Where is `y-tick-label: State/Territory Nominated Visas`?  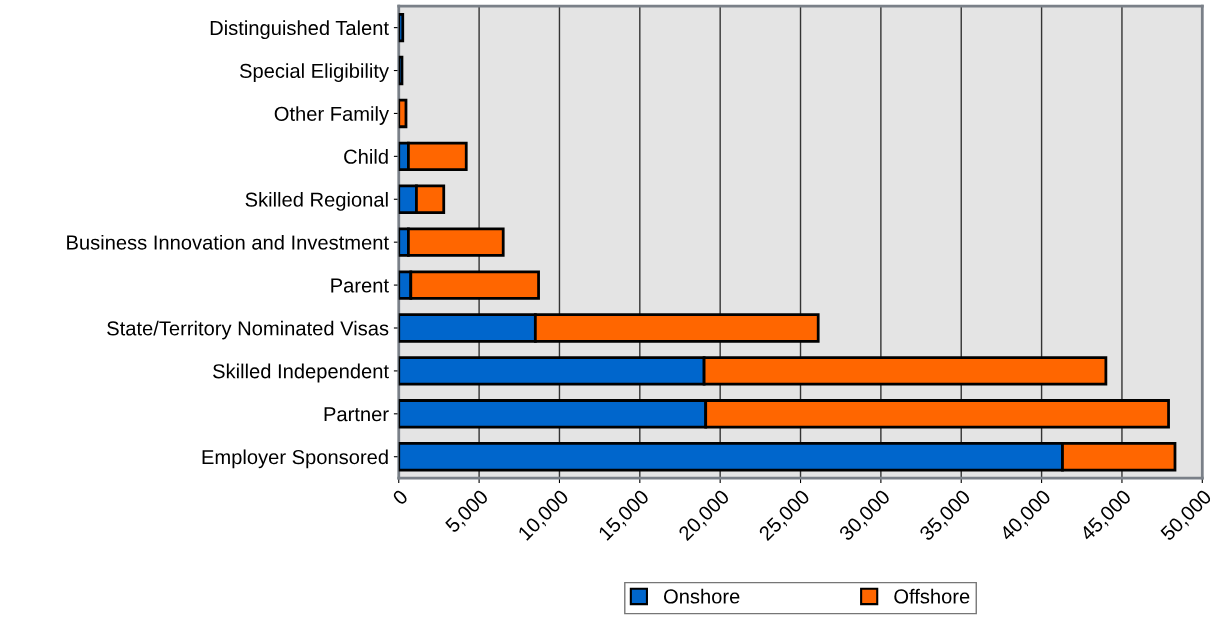
y-tick-label: State/Territory Nominated Visas is located at coordinates (248, 330).